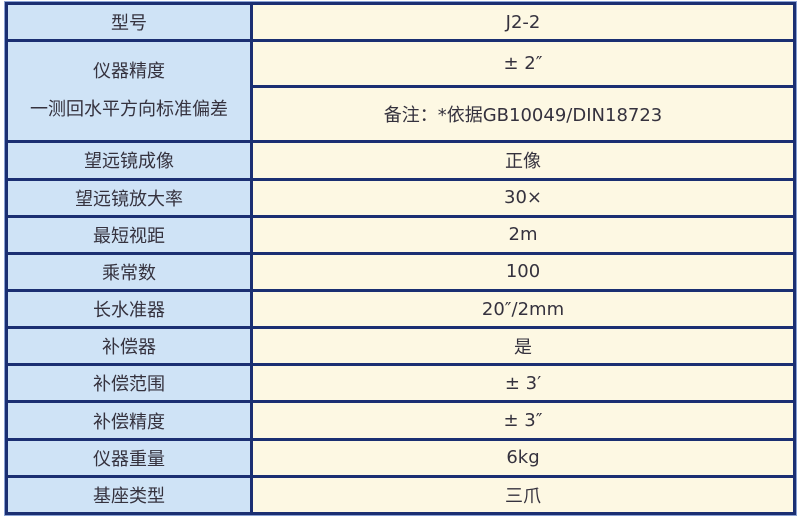 The width and height of the screenshot is (800, 522). Describe the element at coordinates (523, 114) in the screenshot. I see `spec-value-accuracy-note: 备注：*依据GB10049/DIN18723` at that location.